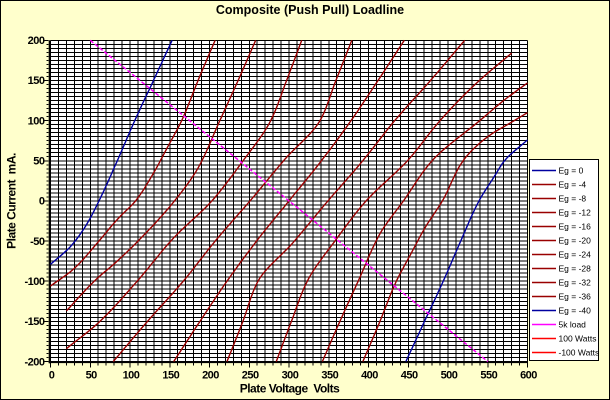  I want to click on svg-text: 100 Watts, so click(578, 339).